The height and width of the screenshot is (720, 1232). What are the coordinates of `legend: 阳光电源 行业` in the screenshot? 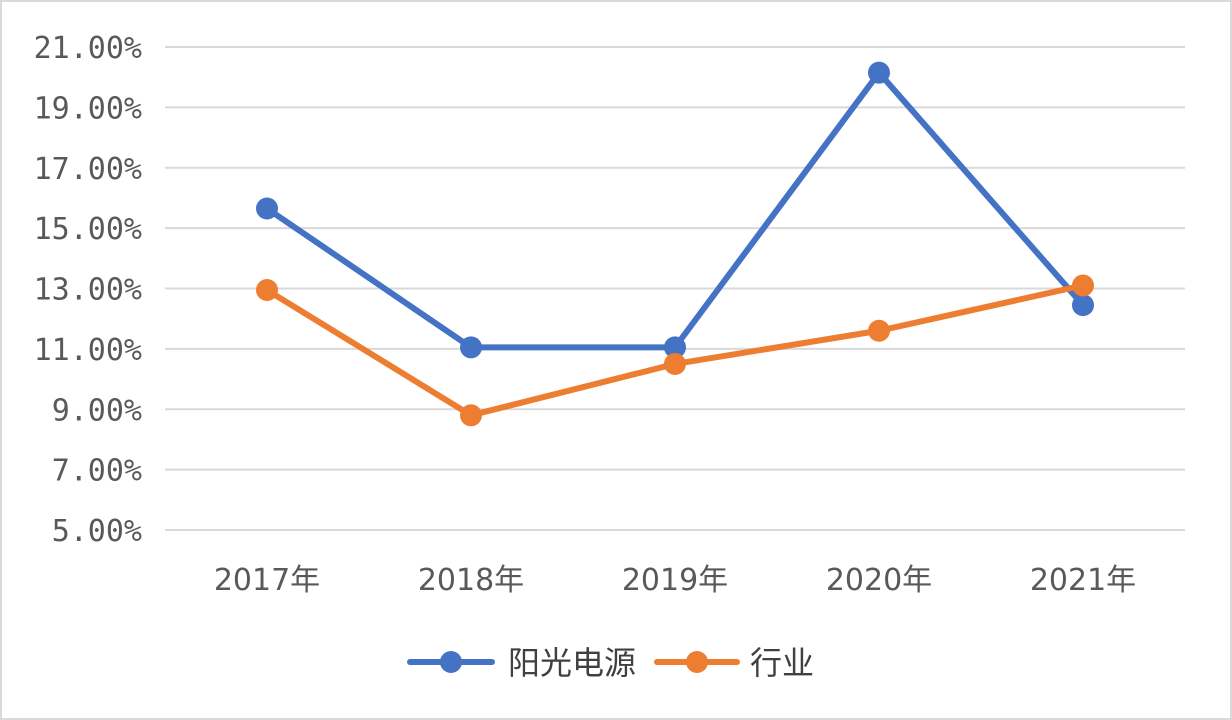 It's located at (610, 663).